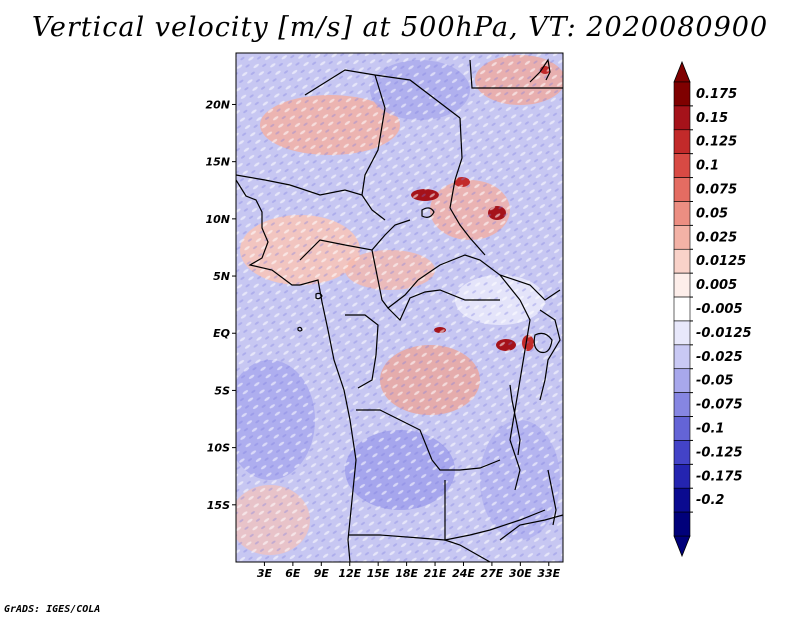  What do you see at coordinates (719, 452) in the screenshot?
I see `colorbar-label: -0.125` at bounding box center [719, 452].